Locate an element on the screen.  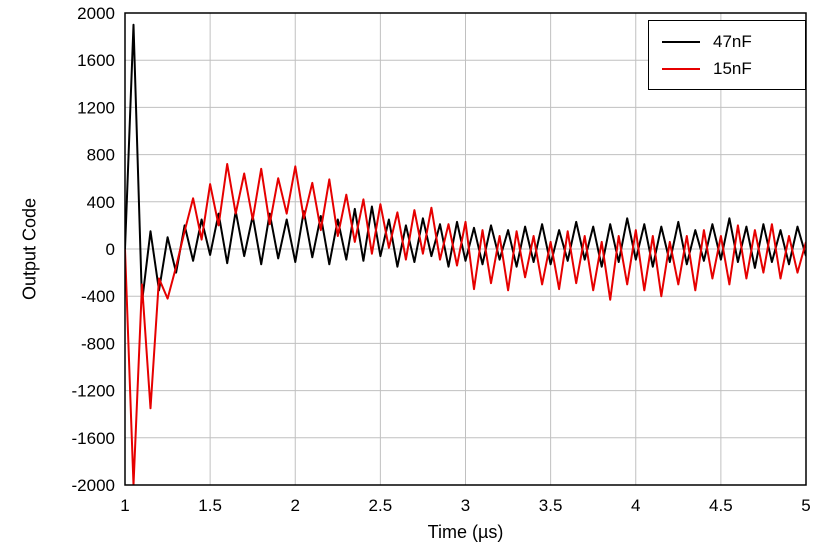
y-axis-title: Output Code is located at coordinates (29, 249).